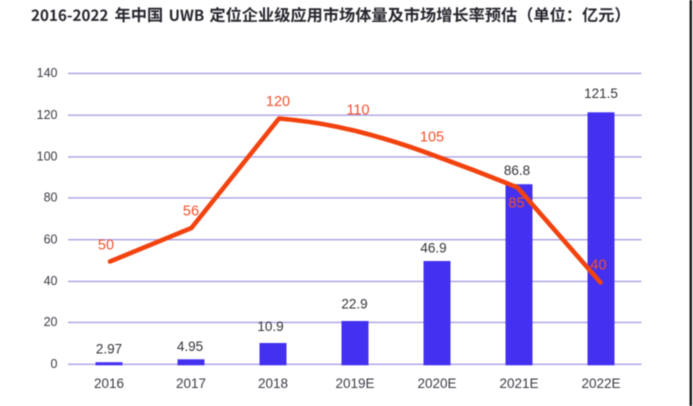 This screenshot has width=693, height=406. Describe the element at coordinates (106, 246) in the screenshot. I see `svg-text: 50` at that location.